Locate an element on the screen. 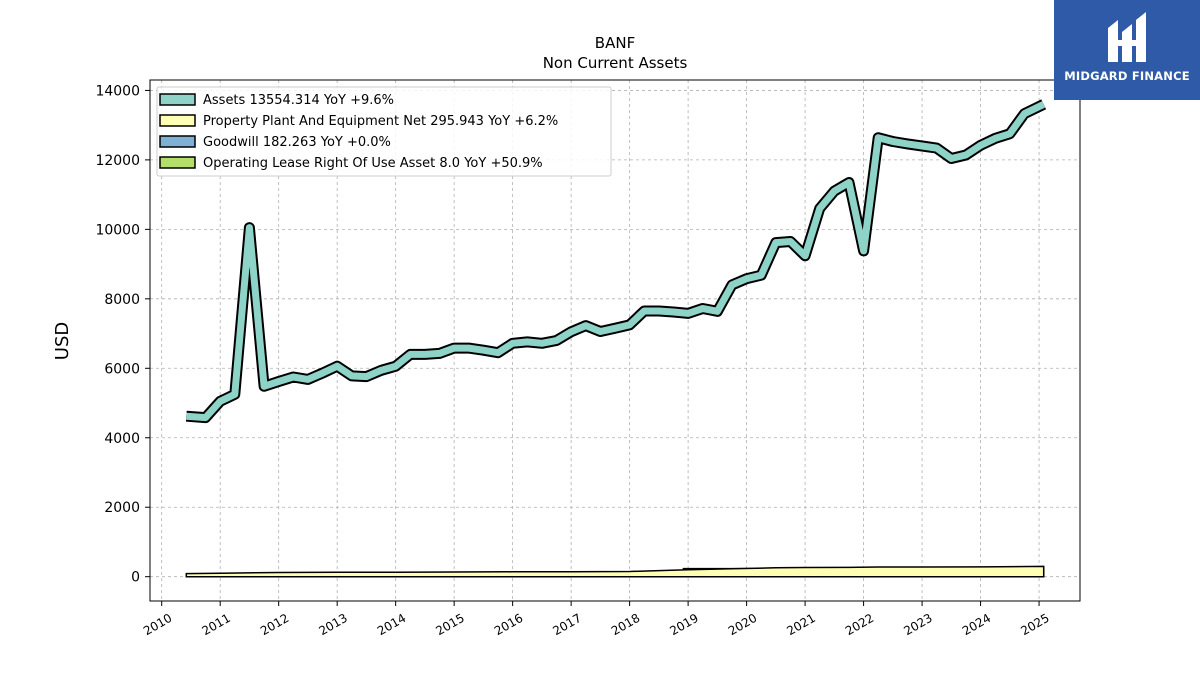 The image size is (1200, 675). x-tick-label: 2019 is located at coordinates (683, 624).